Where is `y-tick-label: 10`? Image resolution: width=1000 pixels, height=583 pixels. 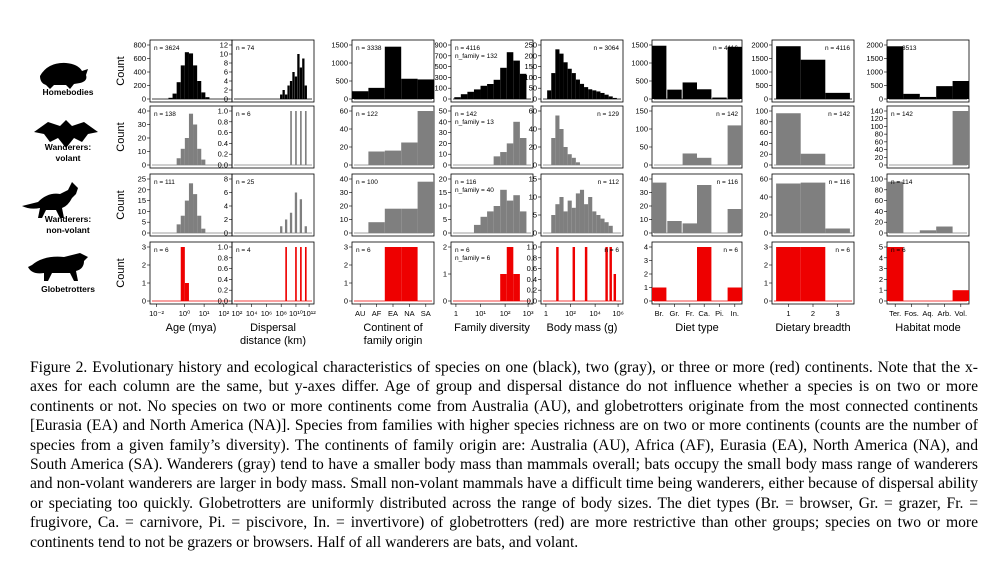 y-tick-label: 10 is located at coordinates (344, 219).